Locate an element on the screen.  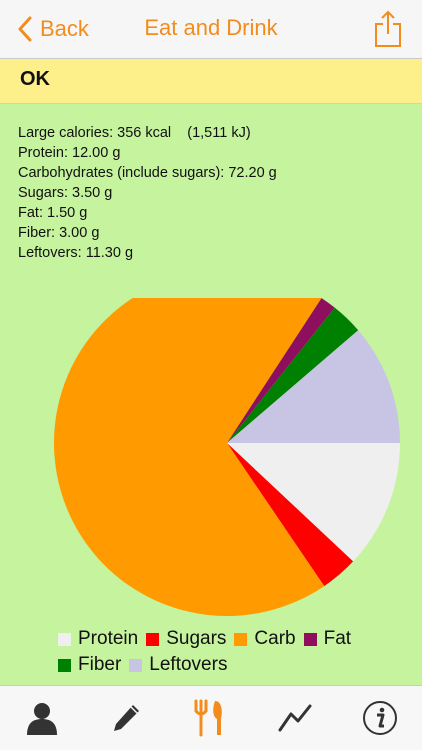
info-icon is located at coordinates (380, 718).